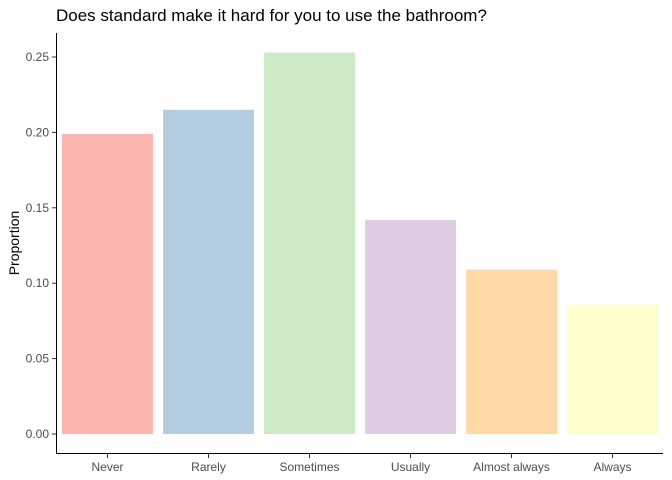 The height and width of the screenshot is (480, 672). What do you see at coordinates (38, 283) in the screenshot?
I see `y-tick-label: 0.10` at bounding box center [38, 283].